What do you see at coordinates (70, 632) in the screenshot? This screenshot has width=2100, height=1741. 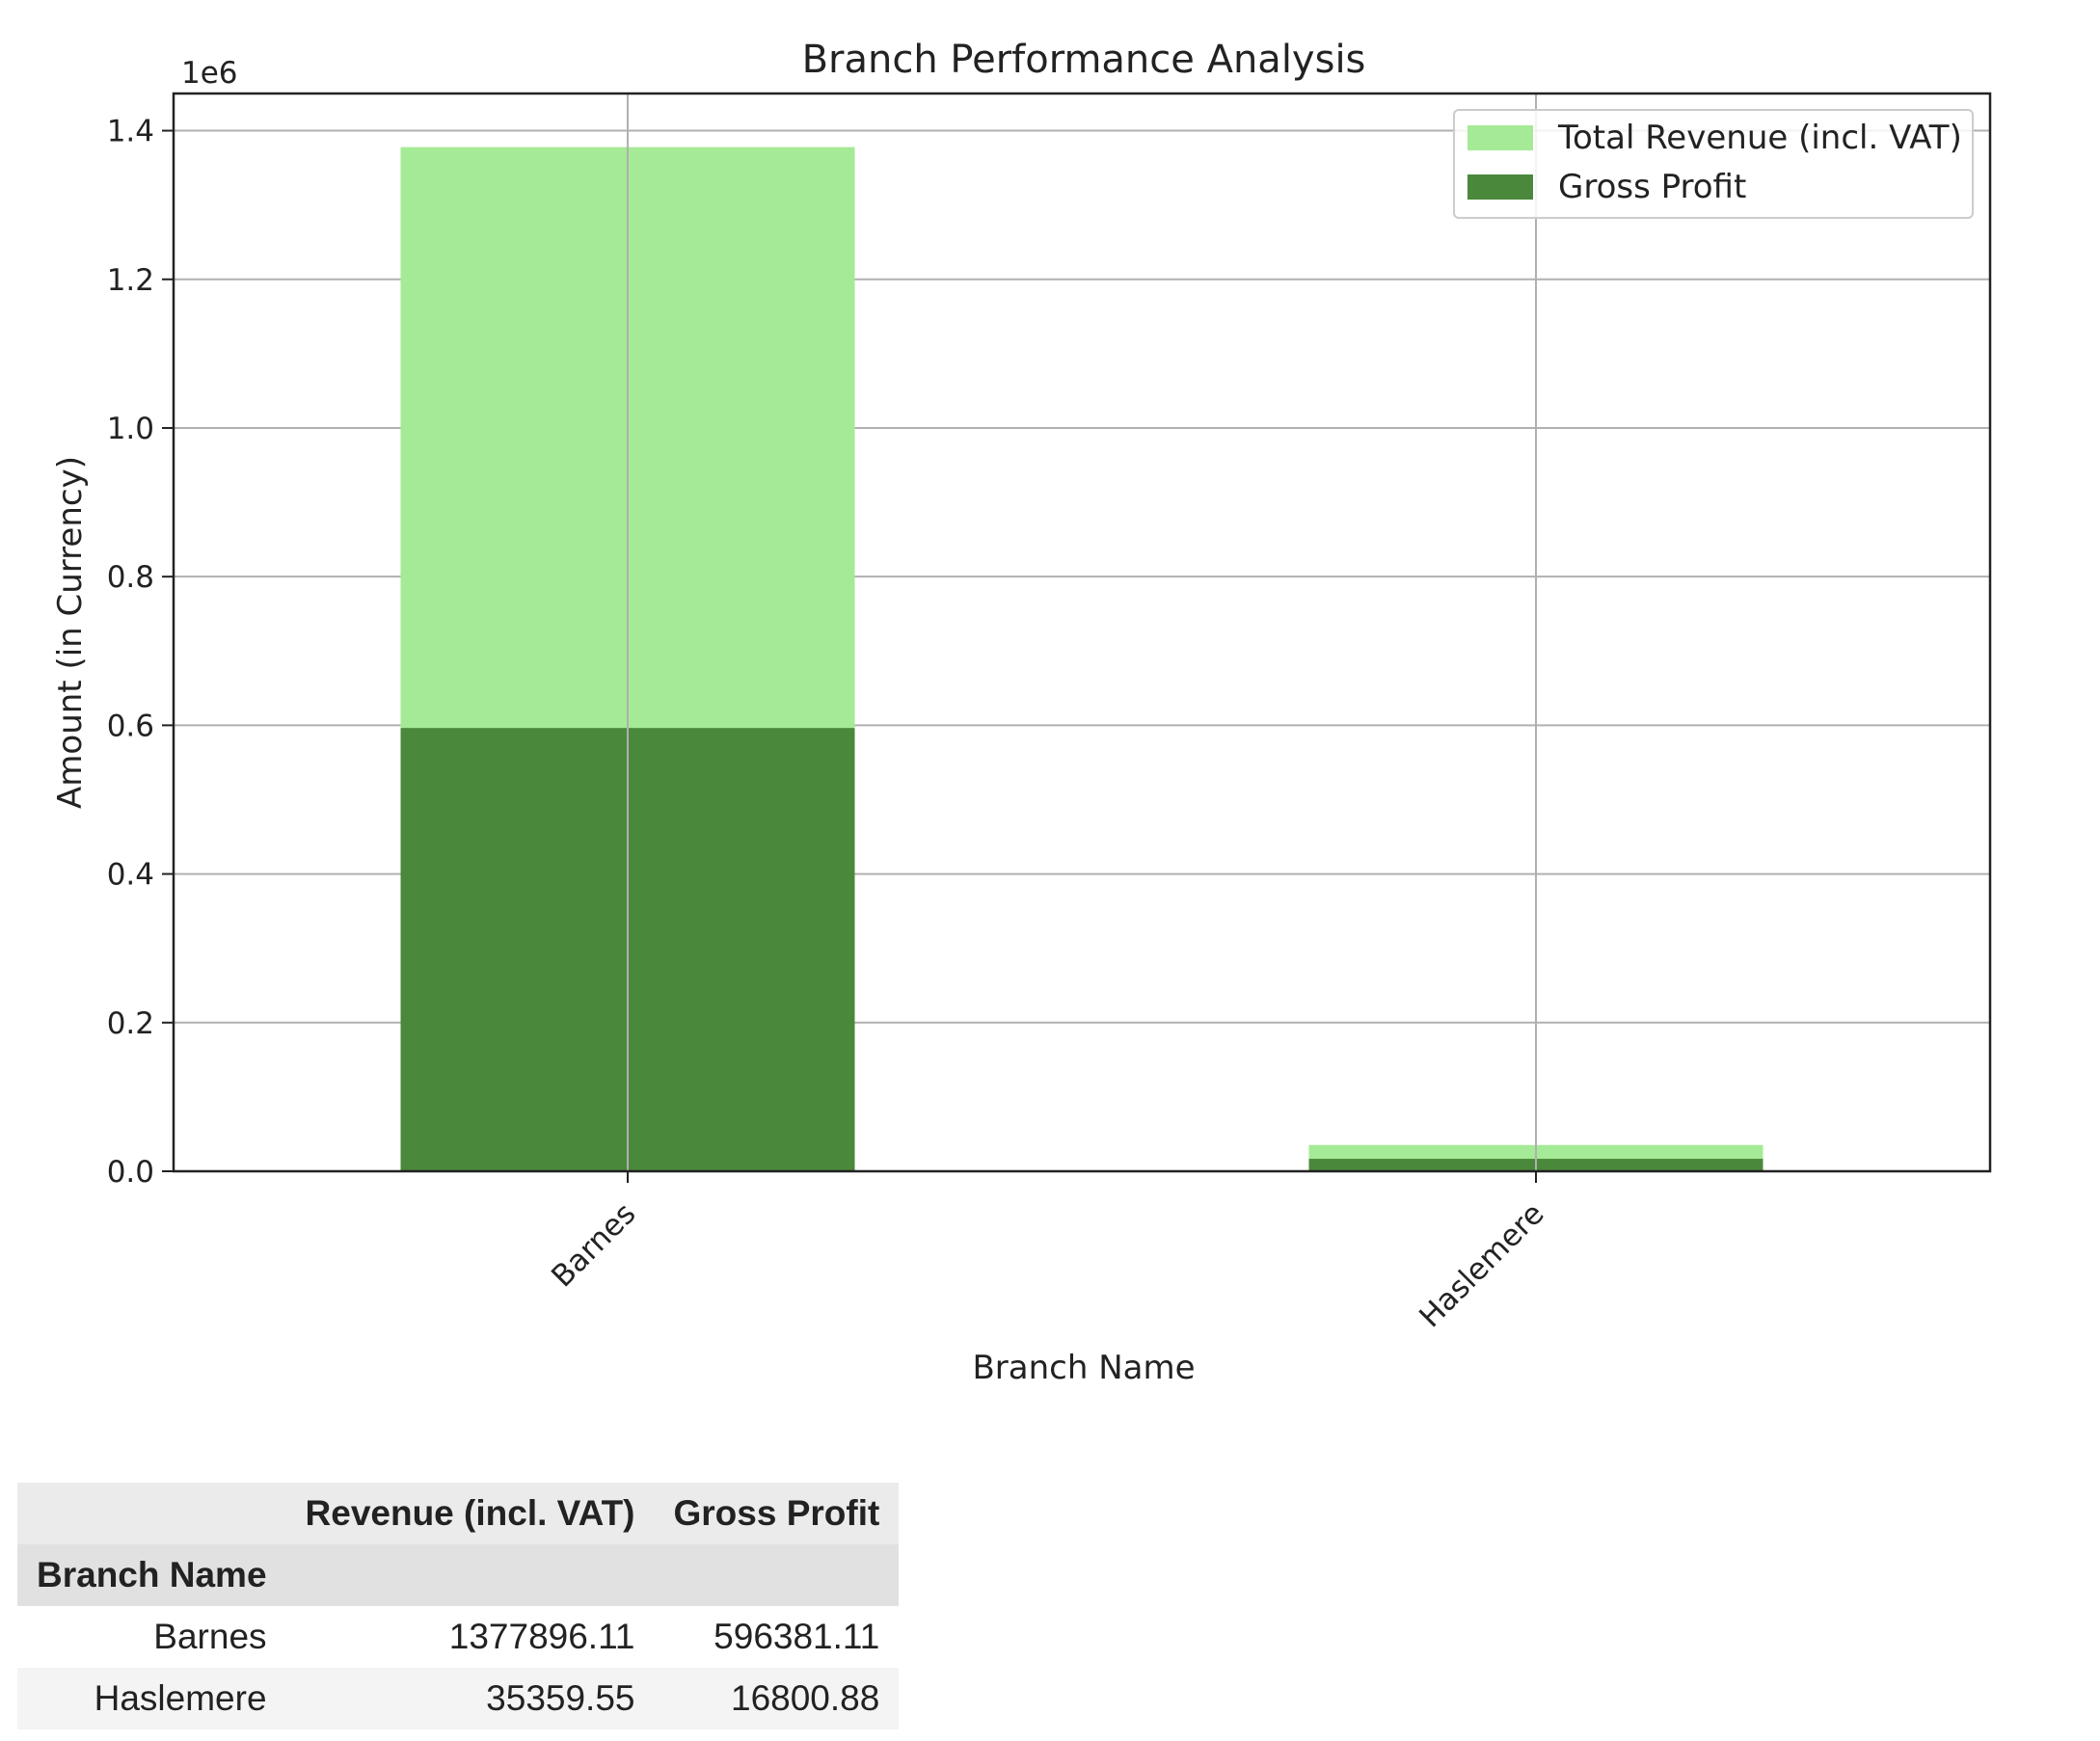 I see `y-axis-label: Amount (in Currency)` at bounding box center [70, 632].